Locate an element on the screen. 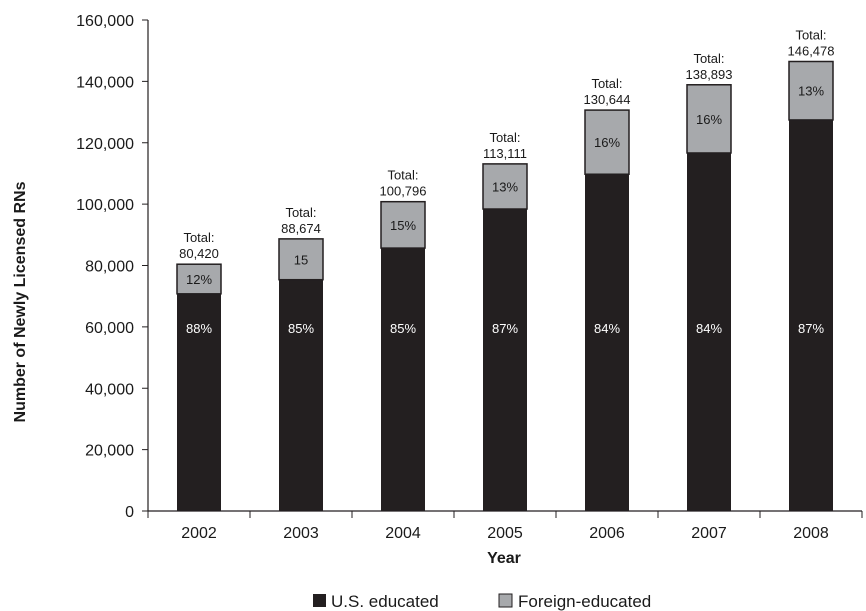 Image resolution: width=866 pixels, height=611 pixels. y-tick-label: 40,000 is located at coordinates (109, 389).